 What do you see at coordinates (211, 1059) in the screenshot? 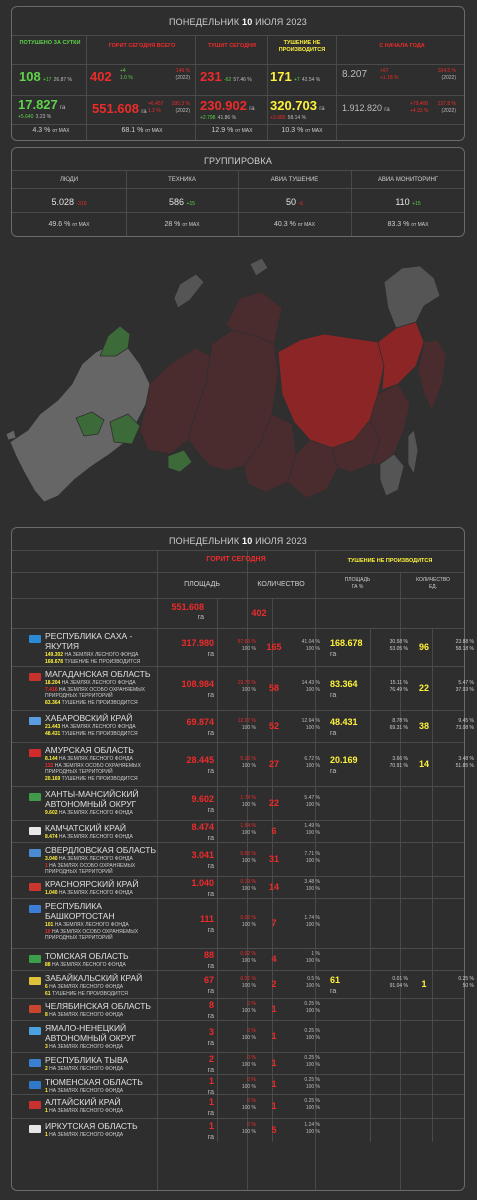
I see `region-area-value: 2` at bounding box center [211, 1059].